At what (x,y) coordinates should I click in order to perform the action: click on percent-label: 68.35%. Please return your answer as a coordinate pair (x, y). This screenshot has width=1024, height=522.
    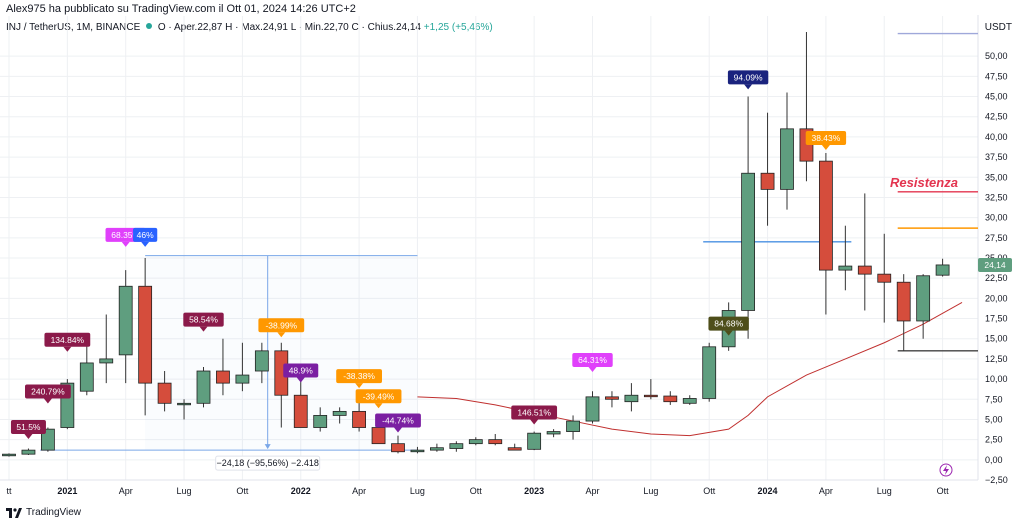
    Looking at the image, I should click on (125, 235).